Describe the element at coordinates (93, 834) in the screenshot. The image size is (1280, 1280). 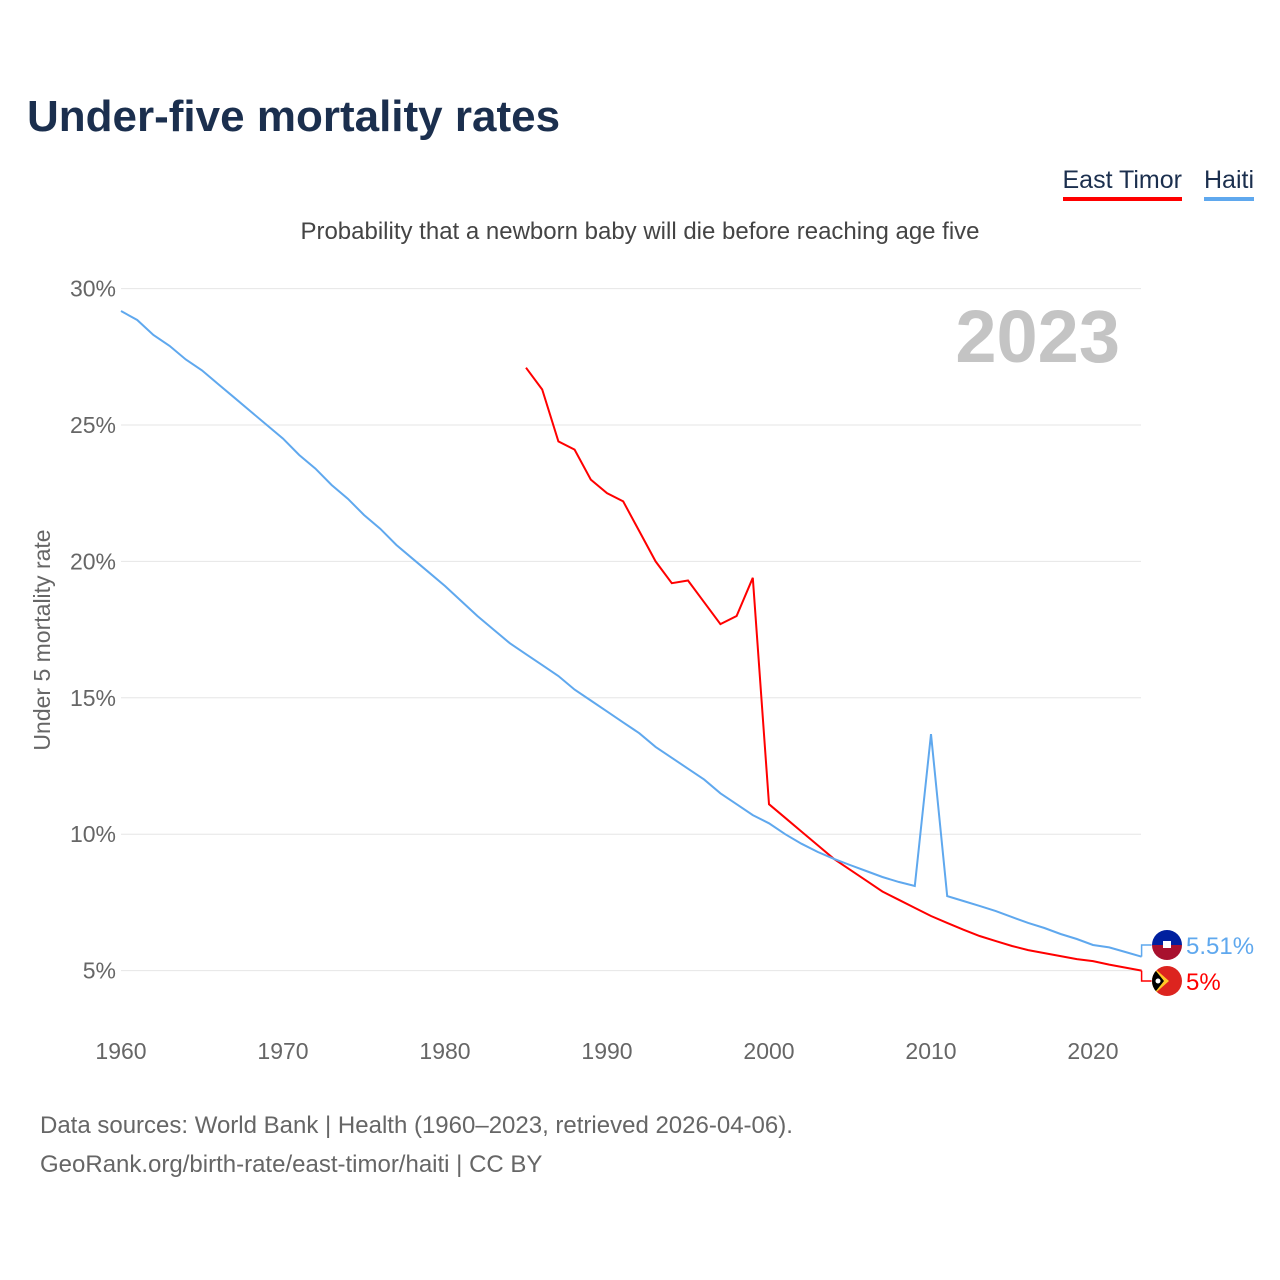
I see `y-tick-label: 10%` at that location.